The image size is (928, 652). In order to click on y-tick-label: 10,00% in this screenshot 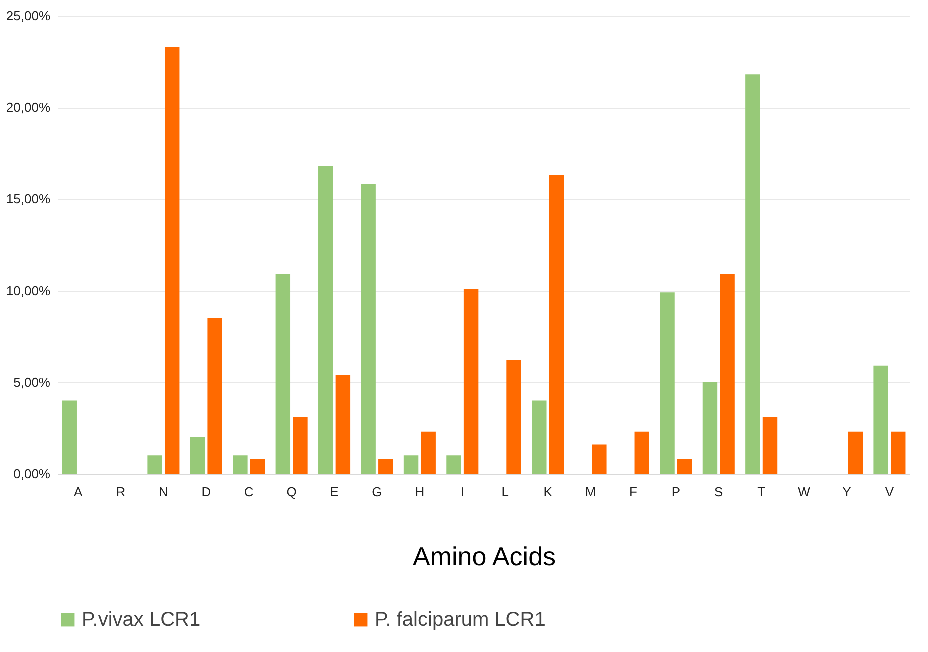, I will do `click(28, 290)`.